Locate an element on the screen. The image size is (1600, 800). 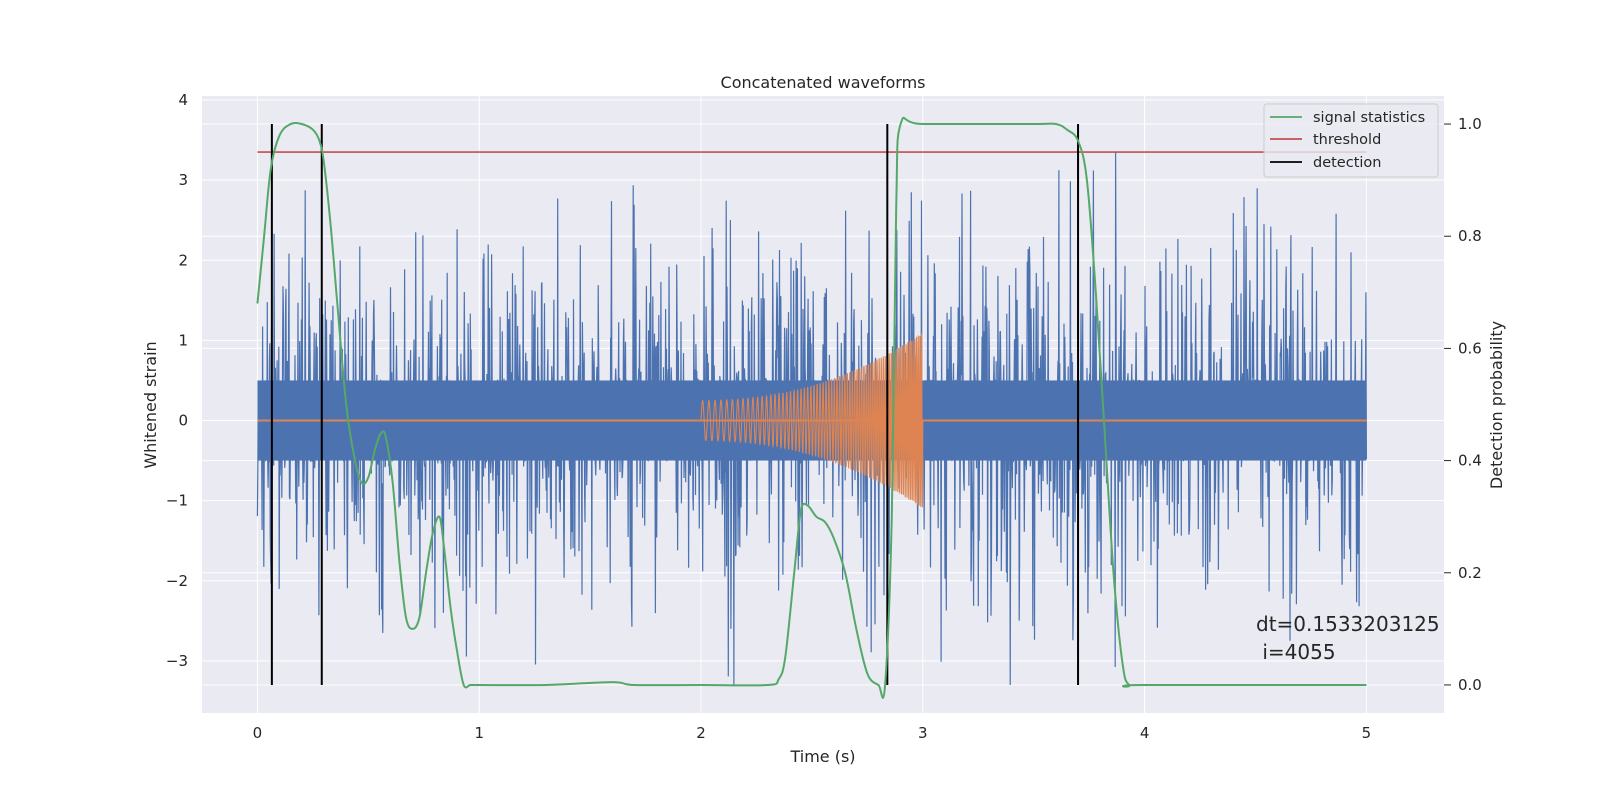
y-tick-label: 4 is located at coordinates (183, 100).